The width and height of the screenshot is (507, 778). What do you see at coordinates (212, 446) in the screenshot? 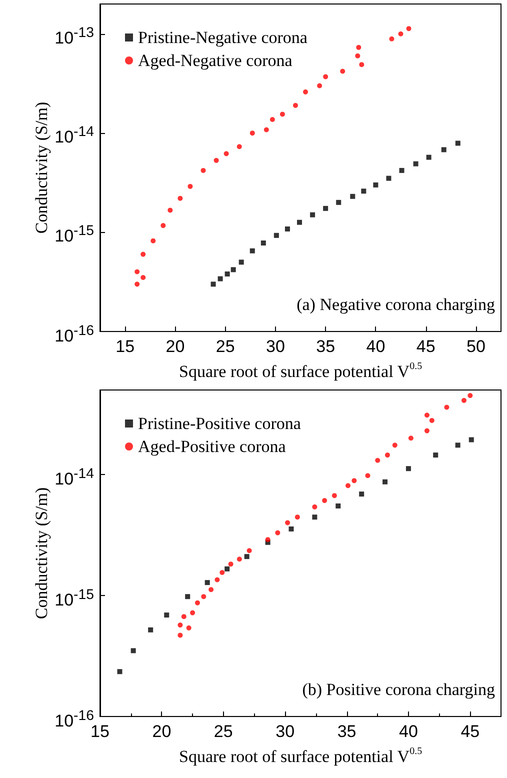
I see `legend-label: Aged-Positive corona` at bounding box center [212, 446].